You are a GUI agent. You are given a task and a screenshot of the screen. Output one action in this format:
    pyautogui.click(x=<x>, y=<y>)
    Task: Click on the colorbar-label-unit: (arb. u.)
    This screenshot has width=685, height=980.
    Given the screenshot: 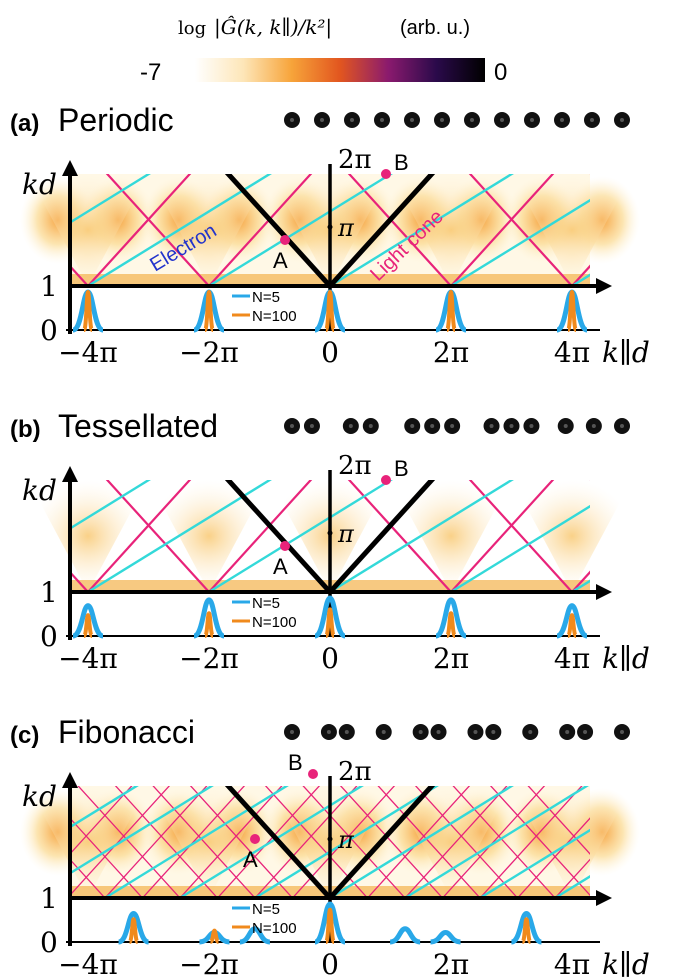 What is the action you would take?
    pyautogui.click(x=435, y=28)
    